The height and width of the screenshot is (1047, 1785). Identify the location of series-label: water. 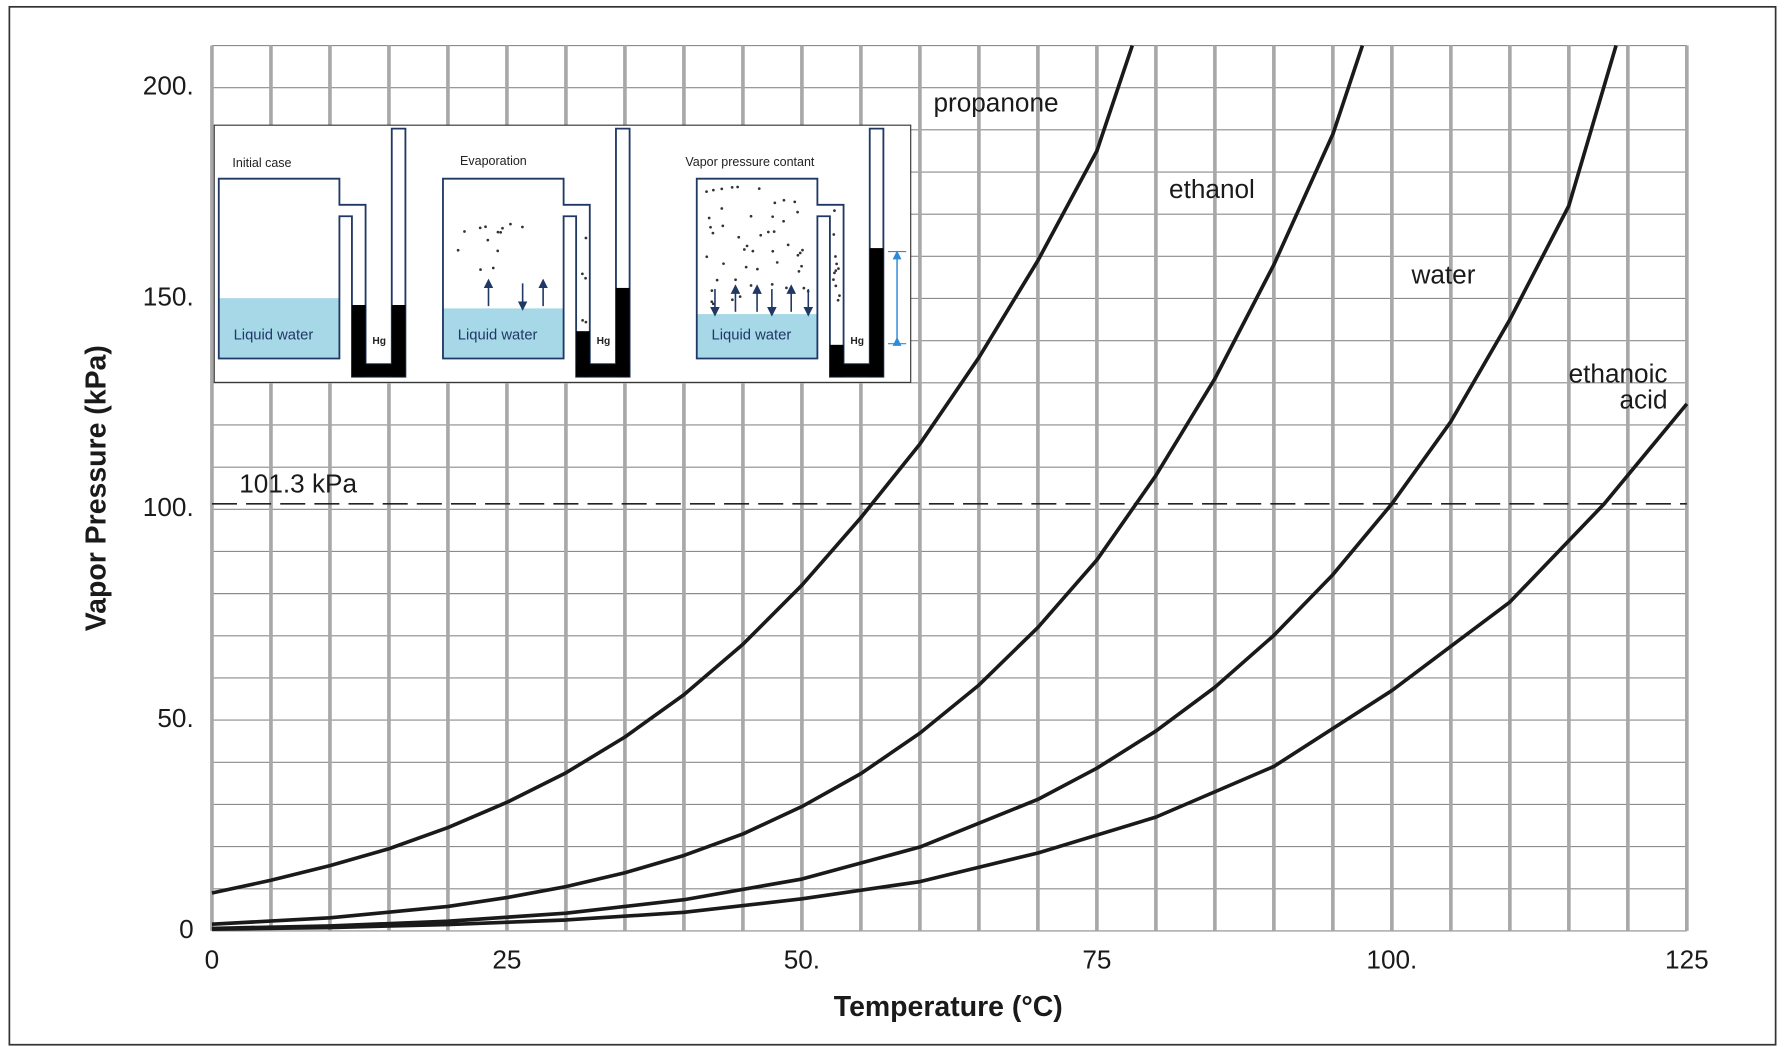
(1442, 274).